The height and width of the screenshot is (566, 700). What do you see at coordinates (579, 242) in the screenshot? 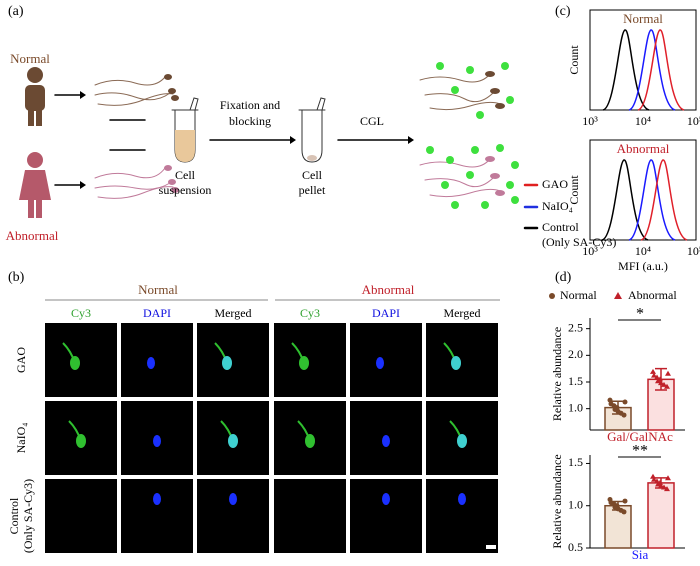
I see `legend-label: (Only SA-Cy3)` at bounding box center [579, 242].